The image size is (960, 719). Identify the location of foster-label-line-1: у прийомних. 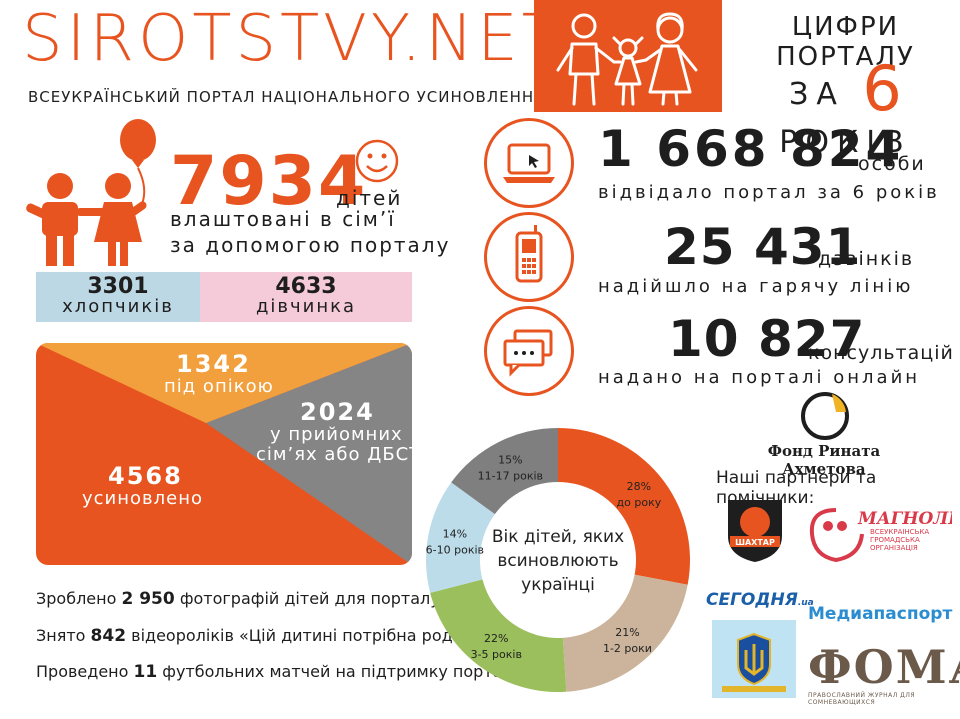
(336, 434).